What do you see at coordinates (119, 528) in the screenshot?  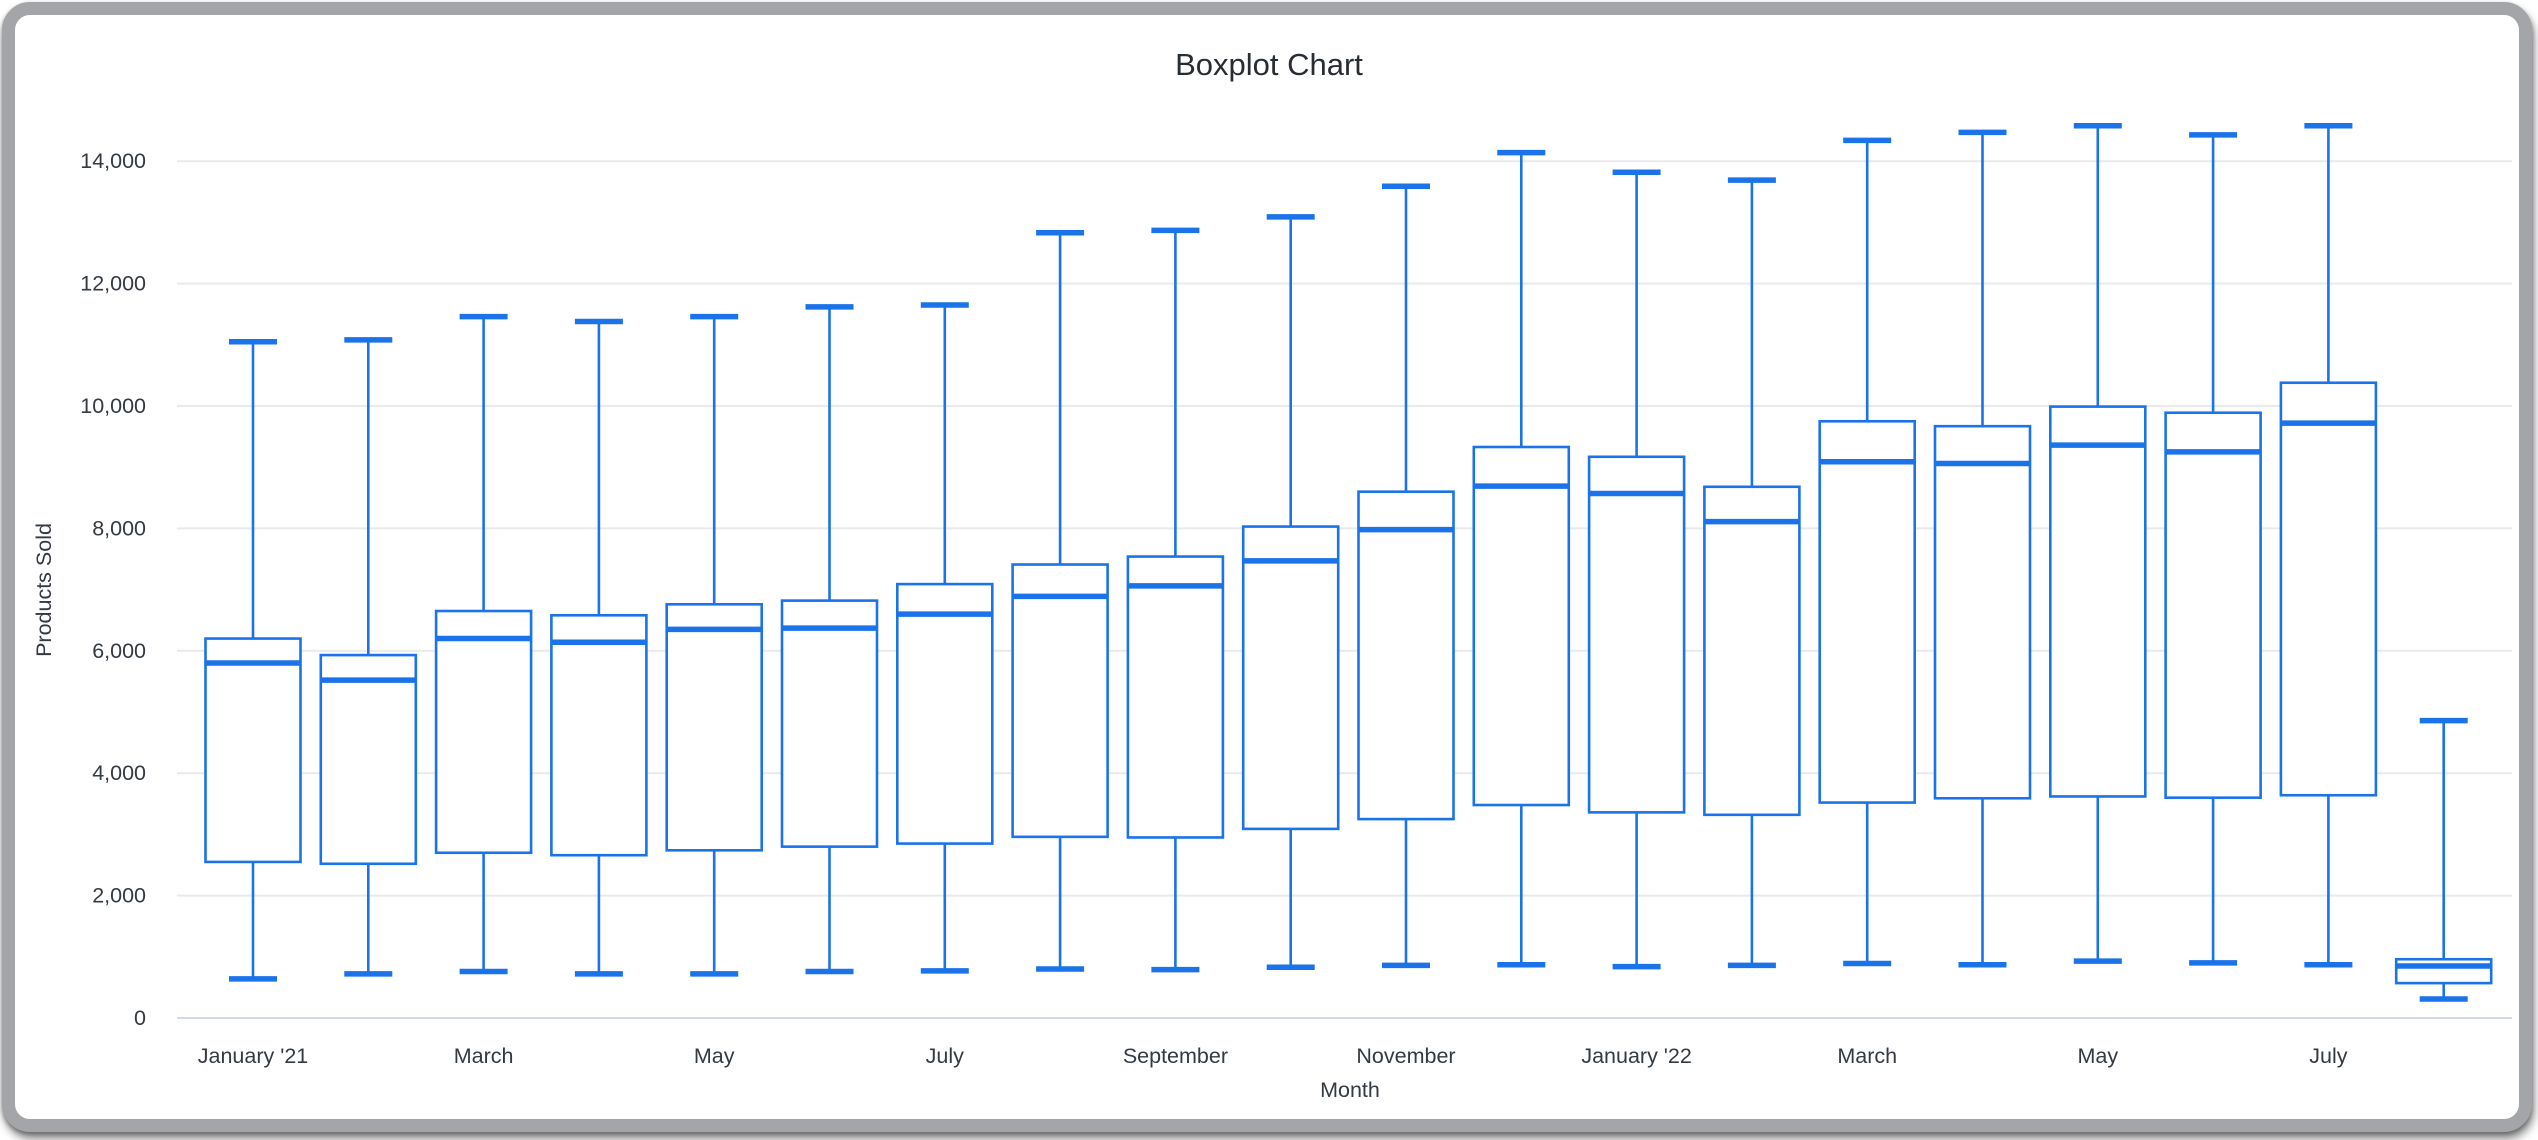 I see `y-tick-label: 8,000` at bounding box center [119, 528].